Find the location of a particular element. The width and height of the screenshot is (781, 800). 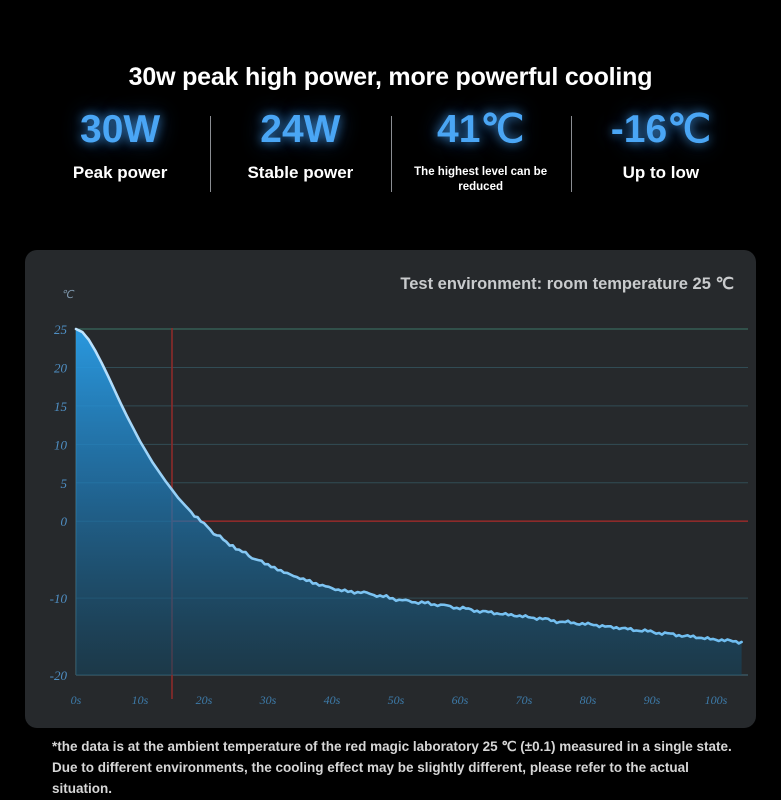

stat-label: Peak power is located at coordinates (120, 172).